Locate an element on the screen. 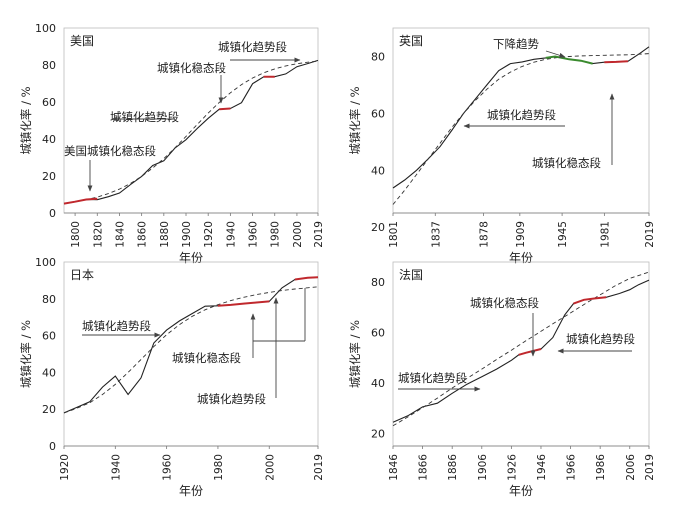 Image resolution: width=678 pixels, height=509 pixels. annotation-arrow is located at coordinates (555, 54).